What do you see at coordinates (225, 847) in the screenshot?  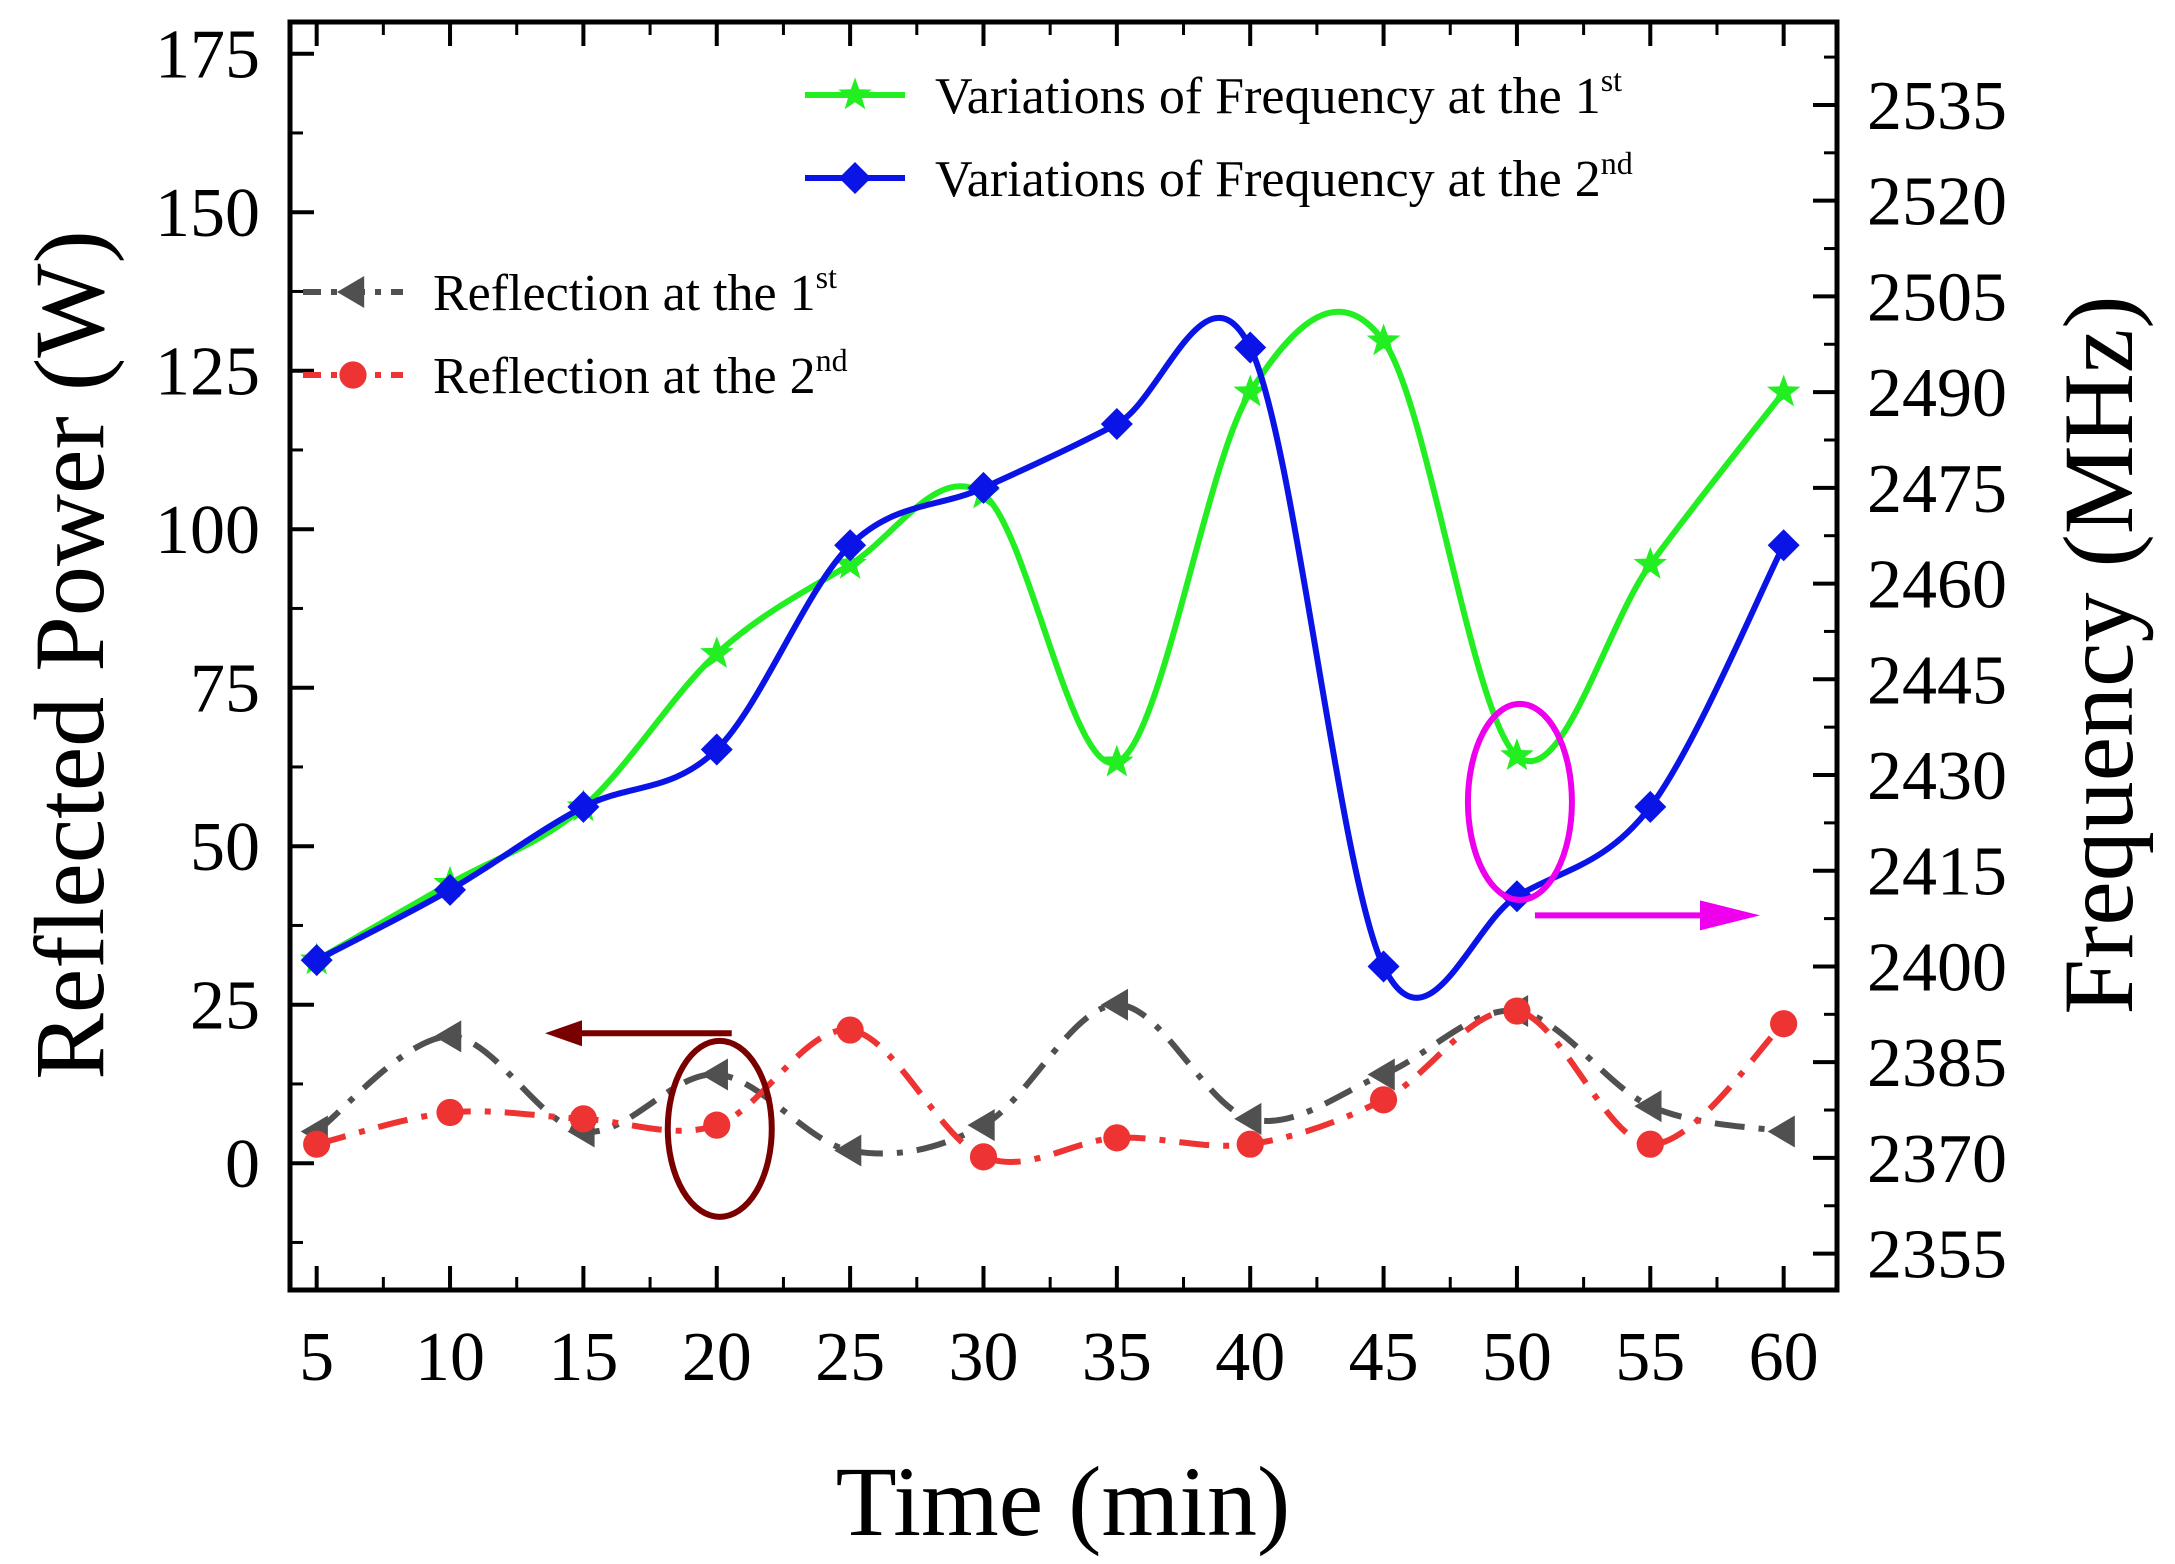 I see `y-left-tick-label: 50` at bounding box center [225, 847].